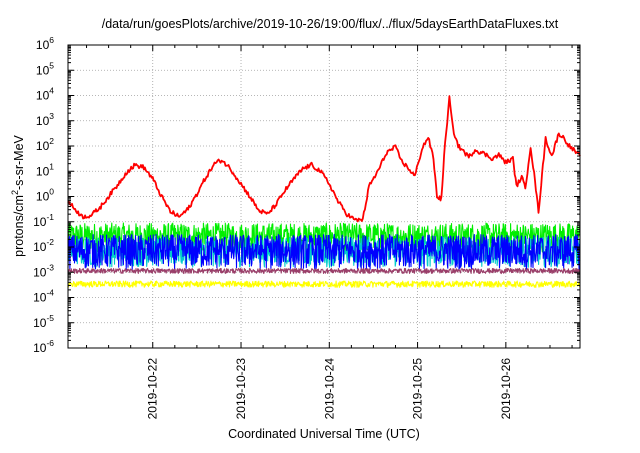 The width and height of the screenshot is (640, 453). I want to click on y-tick-exponent: -1, so click(50, 217).